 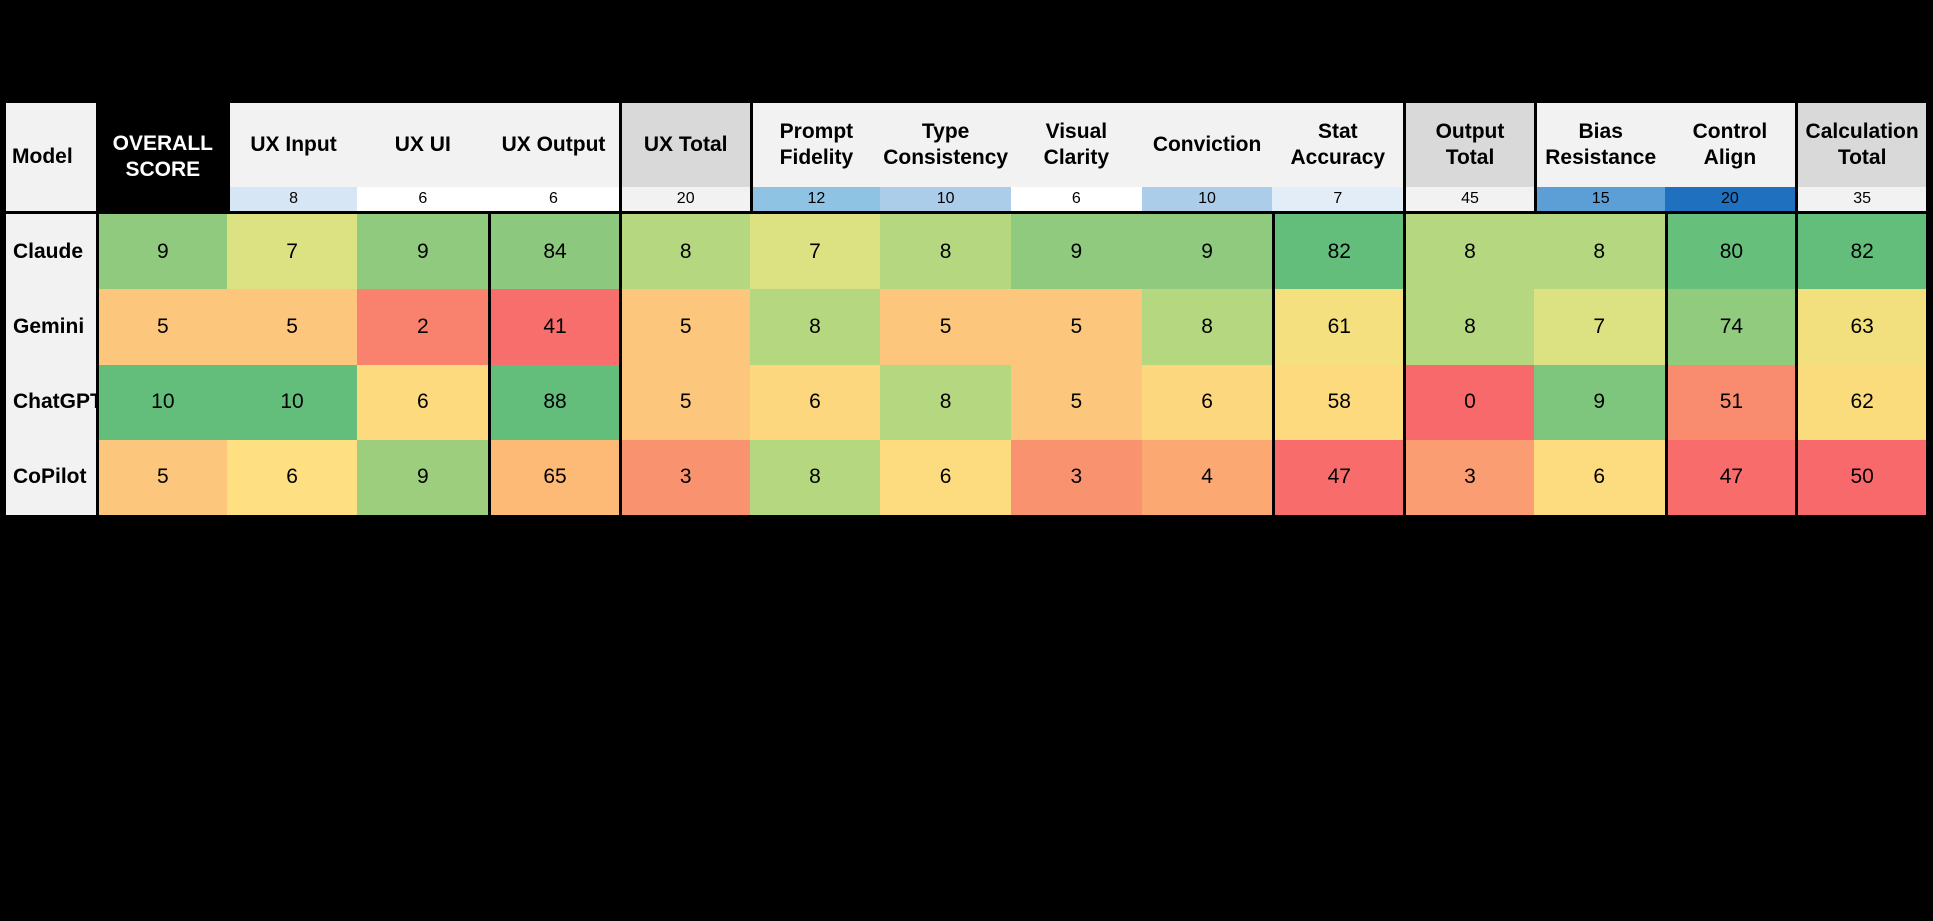 I want to click on row-label-copilot: CoPilot, so click(x=51, y=477).